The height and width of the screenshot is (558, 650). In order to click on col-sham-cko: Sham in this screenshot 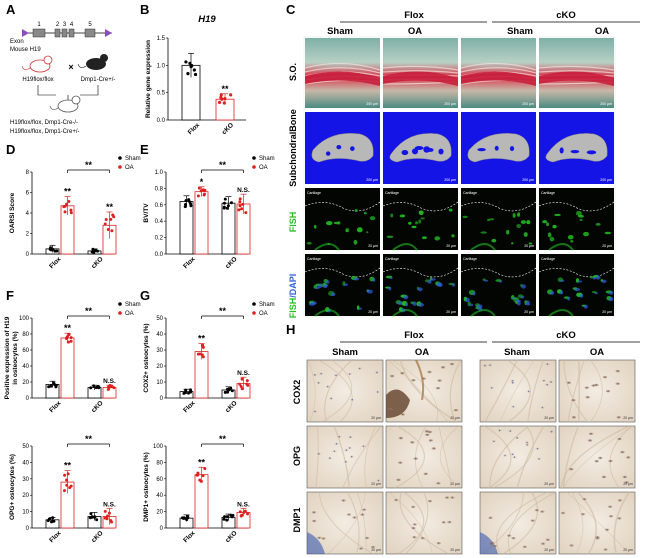, I will do `click(520, 31)`.